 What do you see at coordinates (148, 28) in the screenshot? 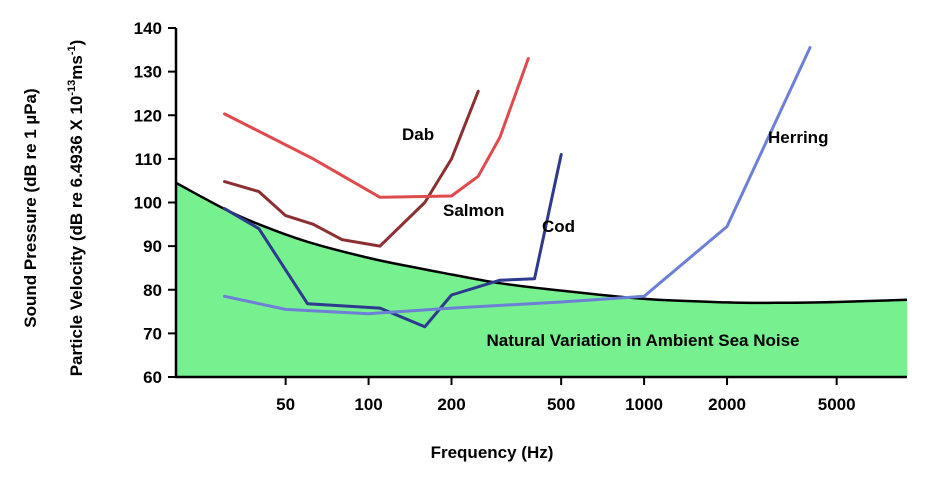
I see `y-tick-label: 140` at bounding box center [148, 28].